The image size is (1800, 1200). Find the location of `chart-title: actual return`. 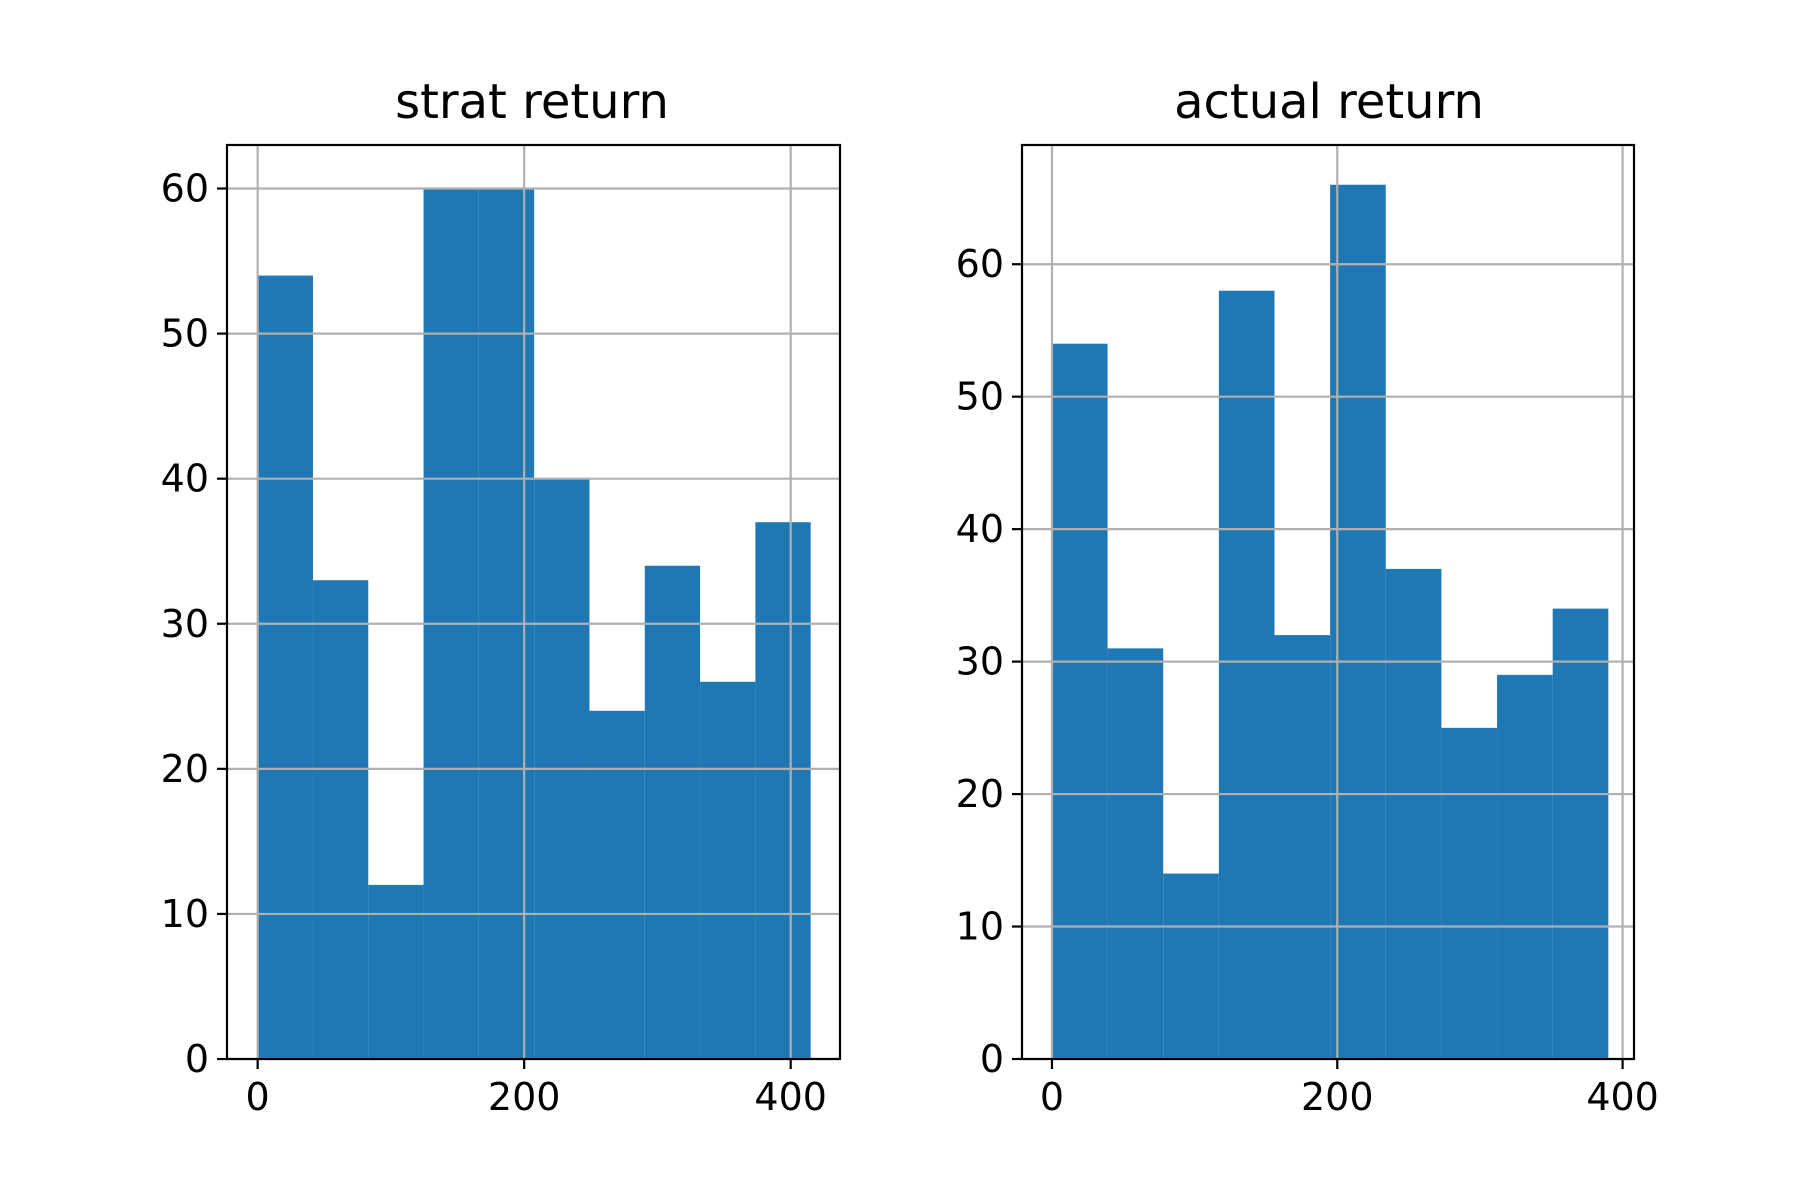

chart-title: actual return is located at coordinates (1329, 102).